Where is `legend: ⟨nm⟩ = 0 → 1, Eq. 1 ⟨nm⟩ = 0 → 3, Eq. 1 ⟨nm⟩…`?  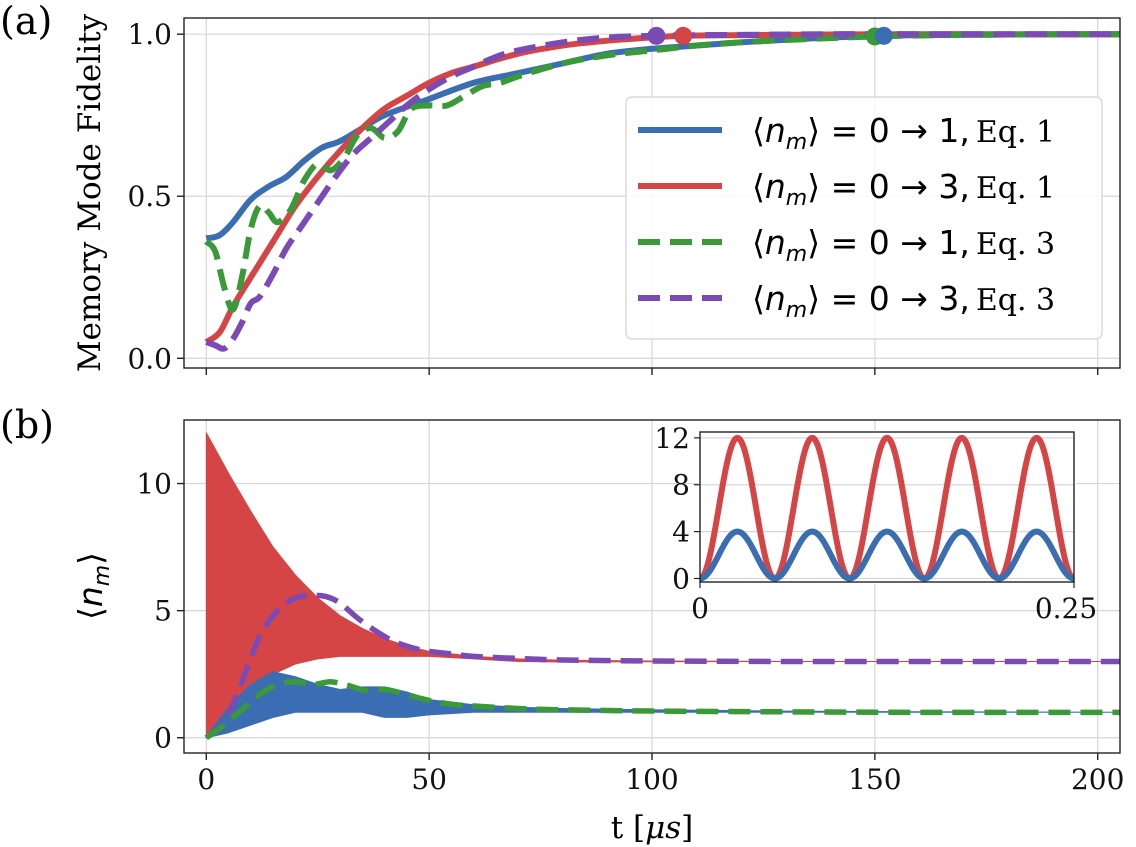
legend: ⟨nm⟩ = 0 → 1, Eq. 1 ⟨nm⟩ = 0 → 3, Eq. 1 ⟨nm⟩… is located at coordinates (864, 218).